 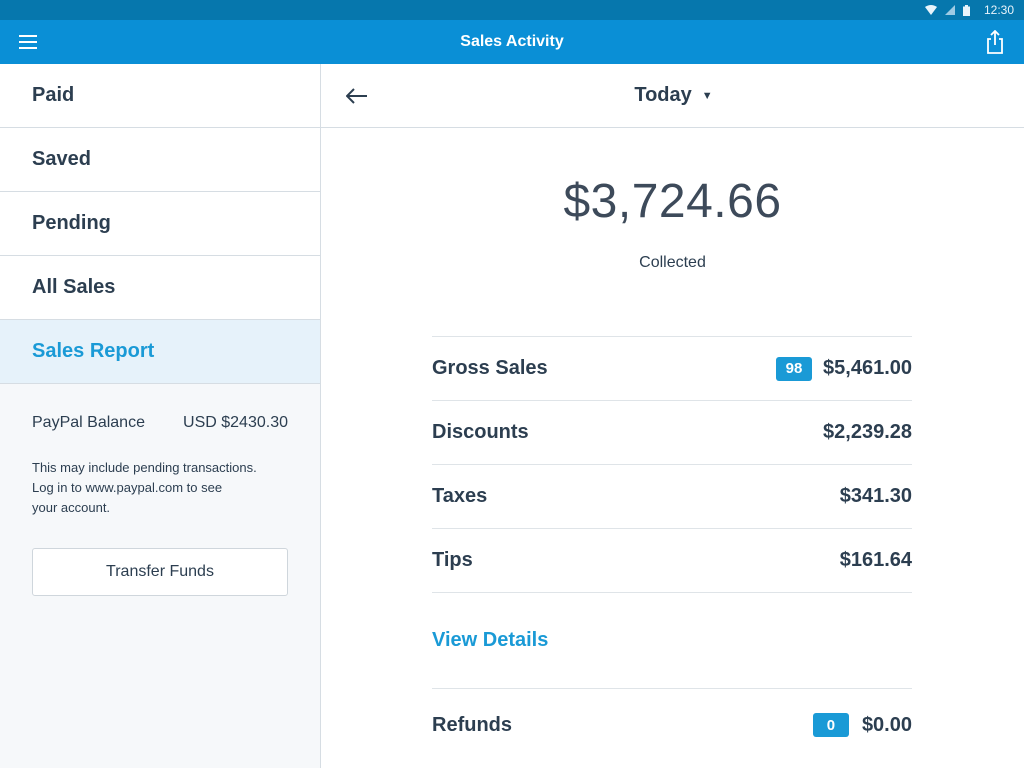 I want to click on sidebar-item-label: Pending, so click(x=71, y=223).